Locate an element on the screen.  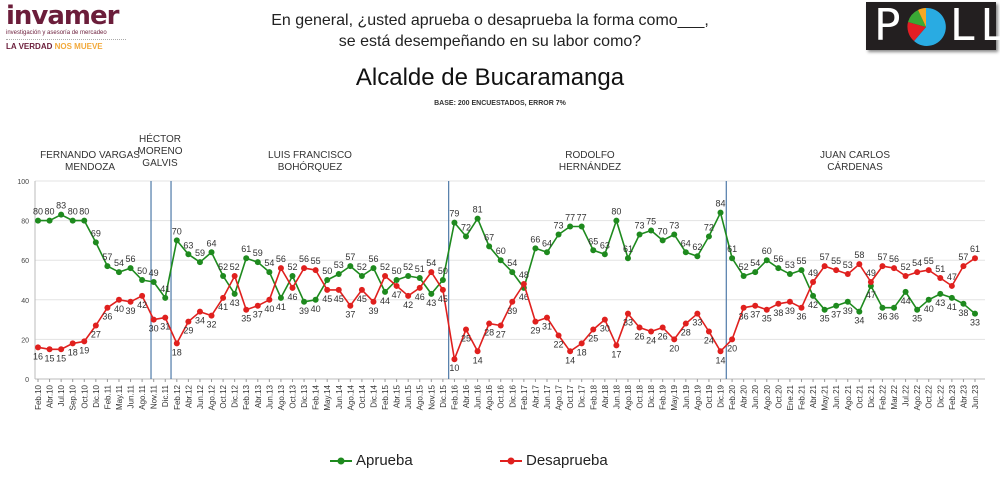
x-tick-label: Oct.13 is located at coordinates (292, 396).